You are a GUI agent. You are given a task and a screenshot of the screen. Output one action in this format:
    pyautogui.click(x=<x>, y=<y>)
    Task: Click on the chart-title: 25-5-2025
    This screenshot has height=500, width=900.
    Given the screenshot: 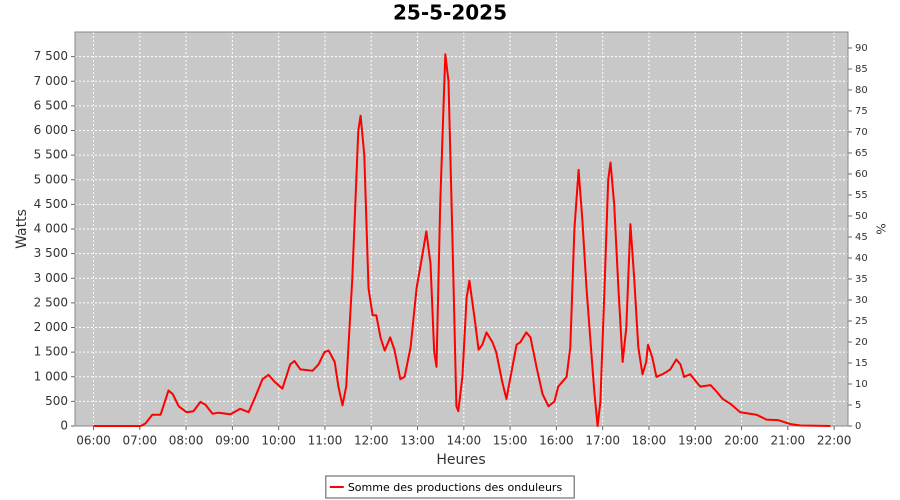 What is the action you would take?
    pyautogui.click(x=450, y=13)
    